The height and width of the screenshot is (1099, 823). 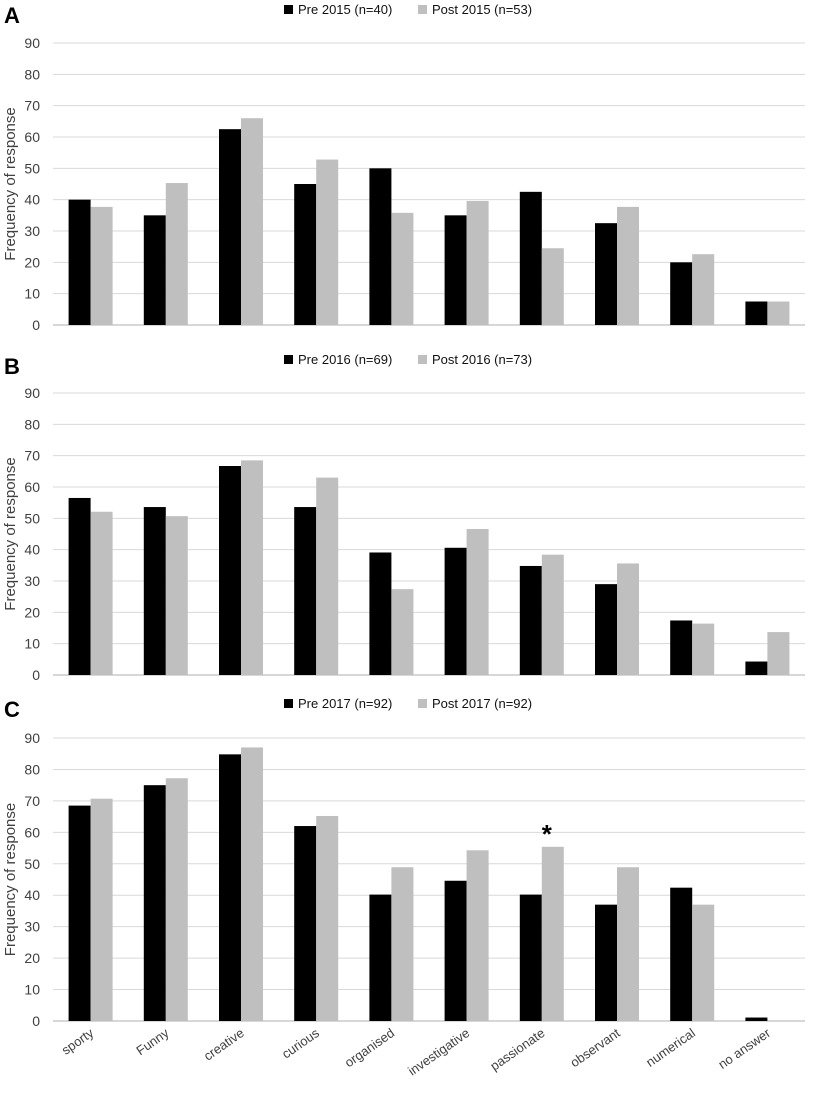 What do you see at coordinates (300, 1043) in the screenshot?
I see `category-label: curious` at bounding box center [300, 1043].